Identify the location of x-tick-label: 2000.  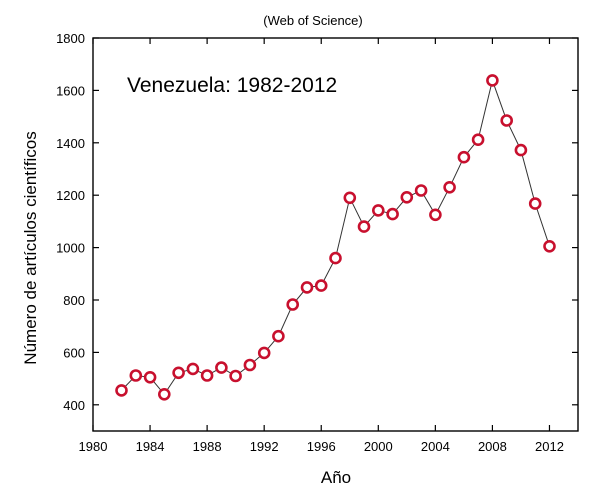
(378, 446).